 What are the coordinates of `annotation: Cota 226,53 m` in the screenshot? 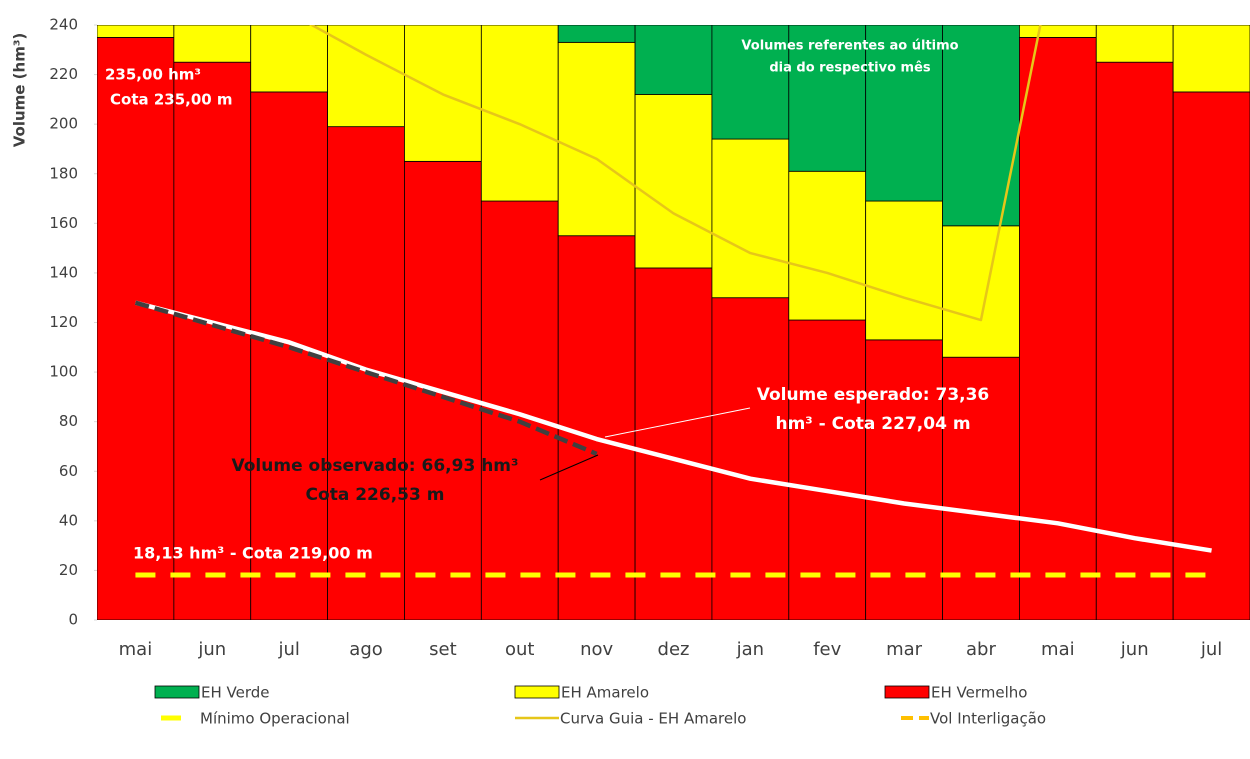 It's located at (375, 495).